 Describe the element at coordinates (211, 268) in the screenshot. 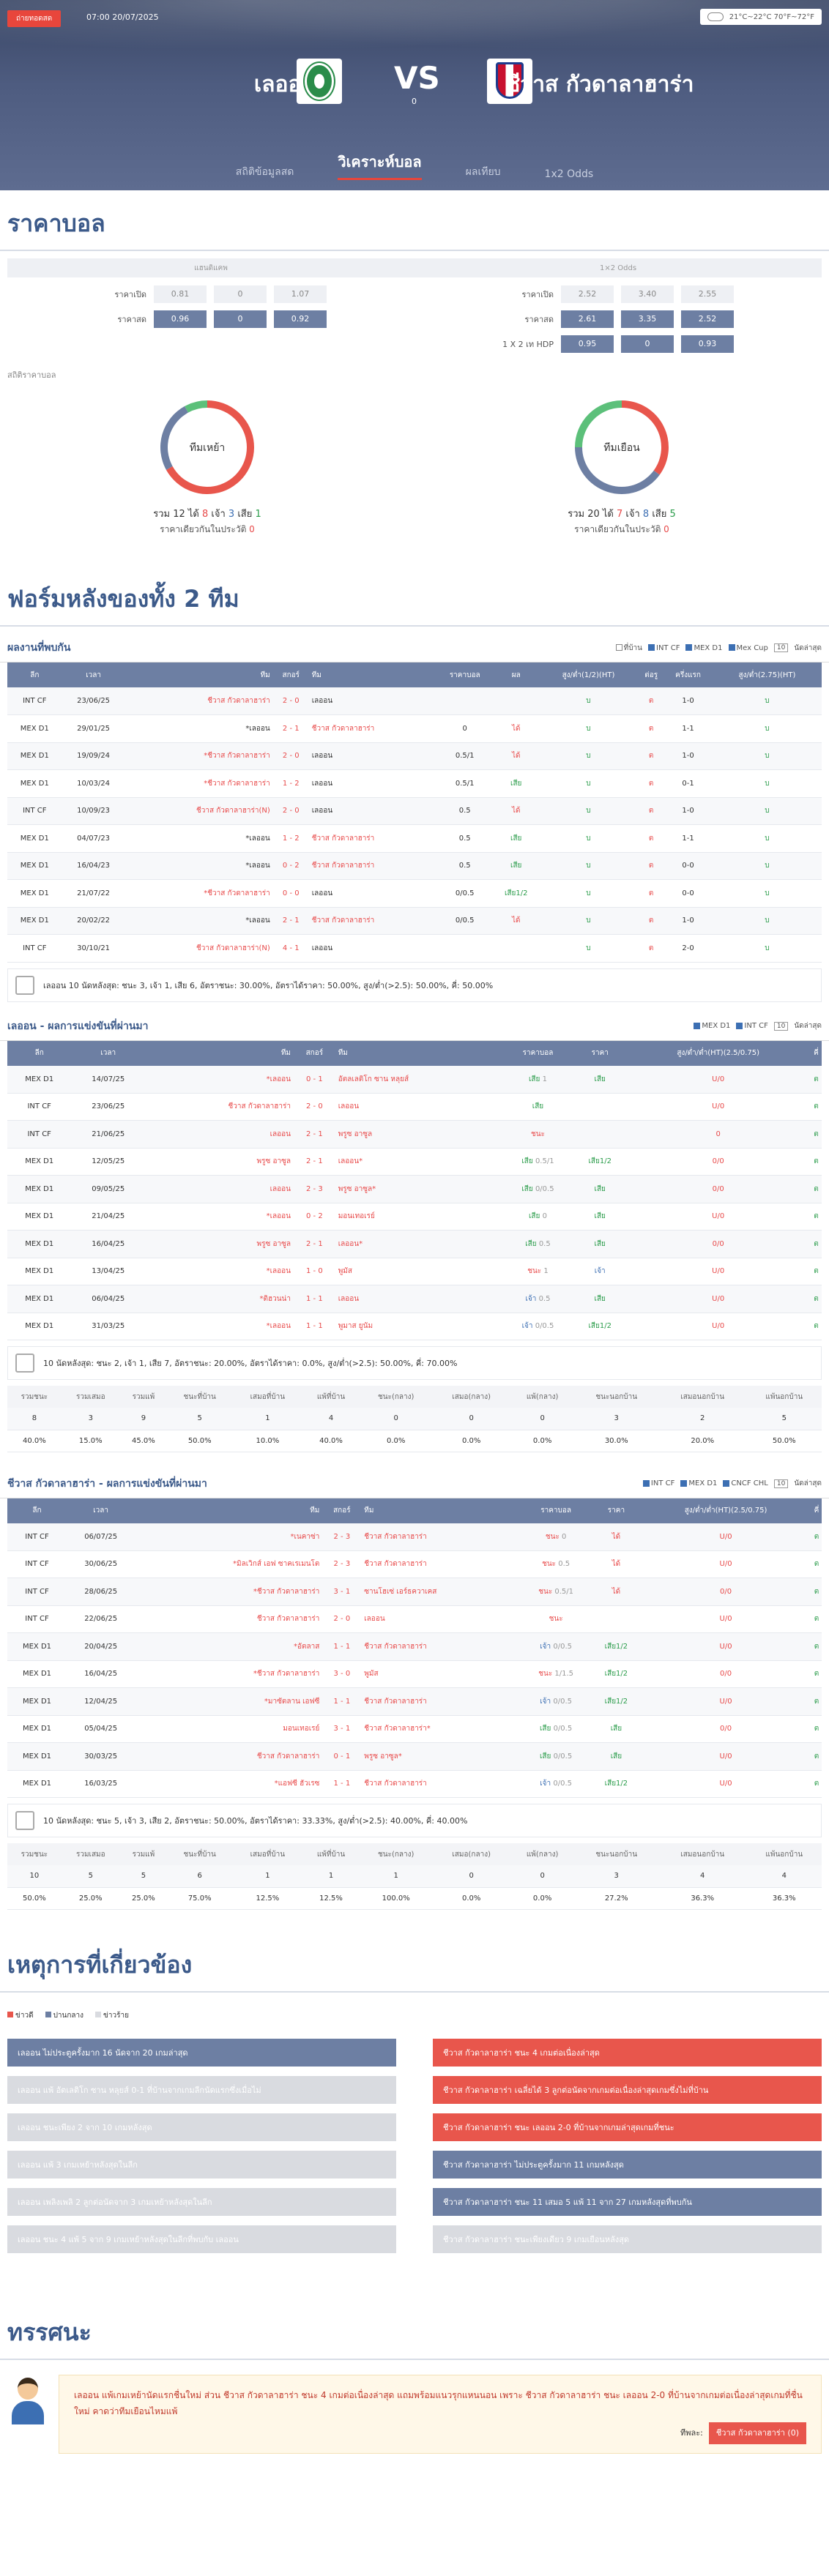

I see `handicap-header: แฮนดิแคพ` at that location.